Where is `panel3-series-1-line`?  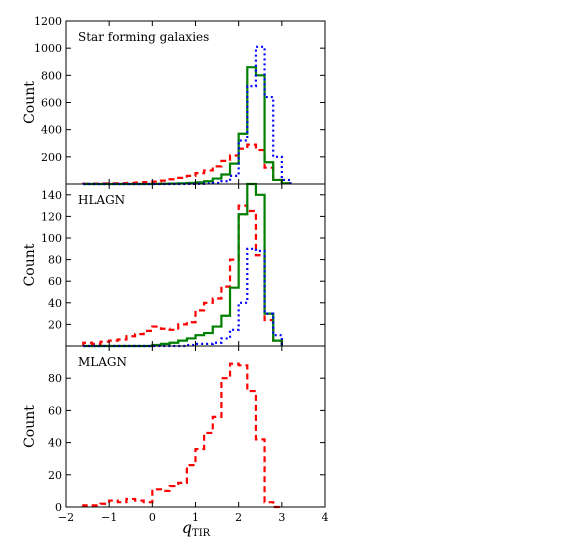
panel3-series-1-line is located at coordinates (182, 435).